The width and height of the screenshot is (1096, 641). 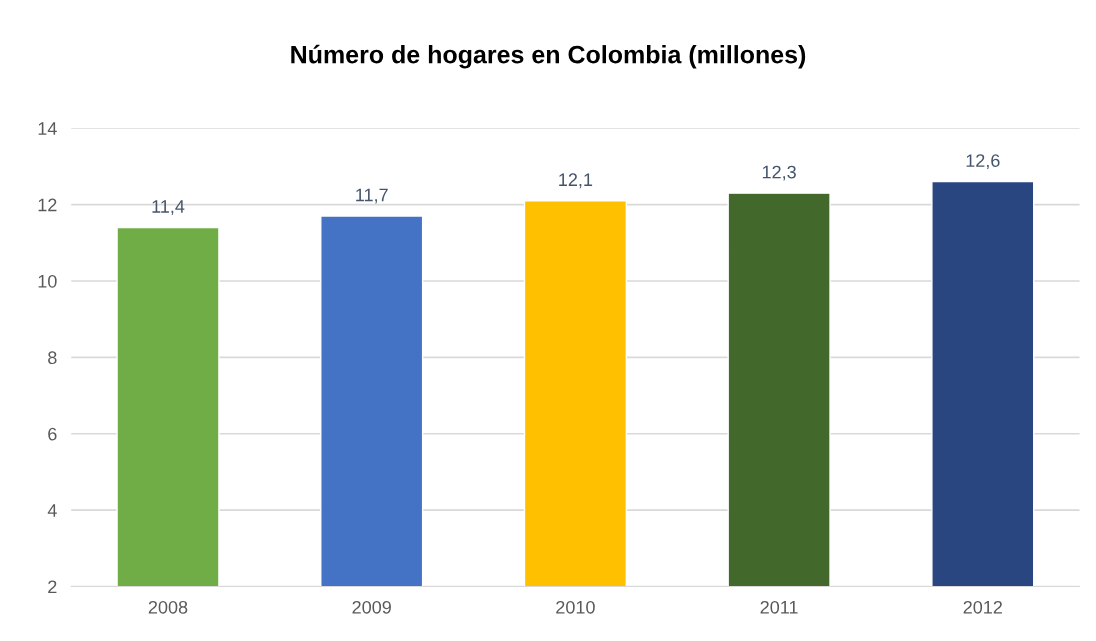 I want to click on data-label: 12,3, so click(x=779, y=173).